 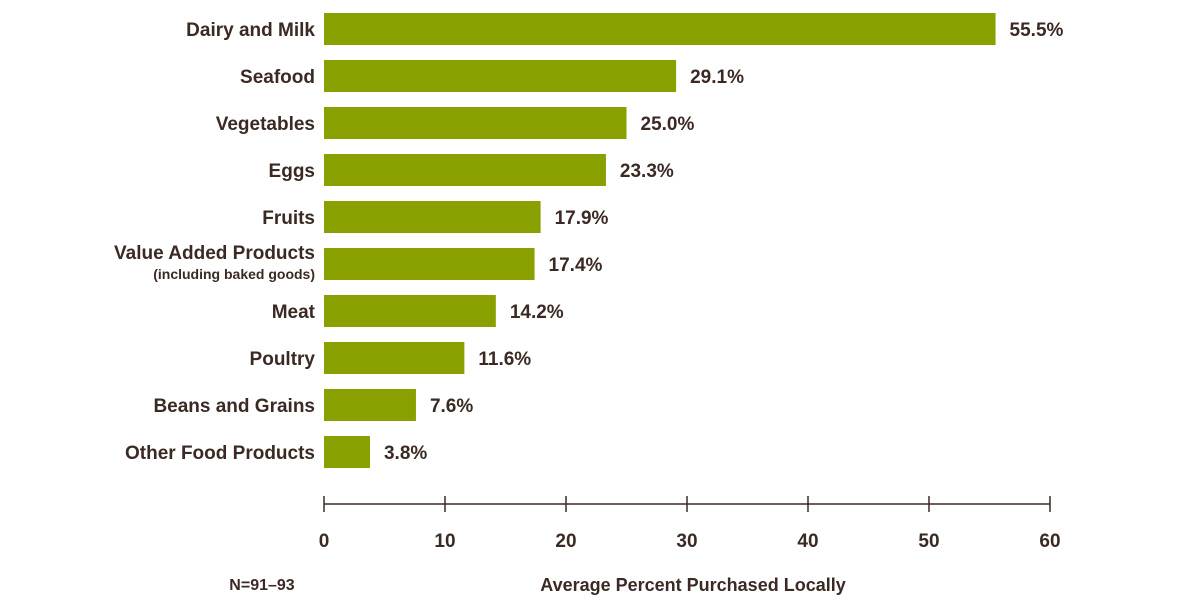 What do you see at coordinates (250, 30) in the screenshot?
I see `category-label: Dairy and Milk` at bounding box center [250, 30].